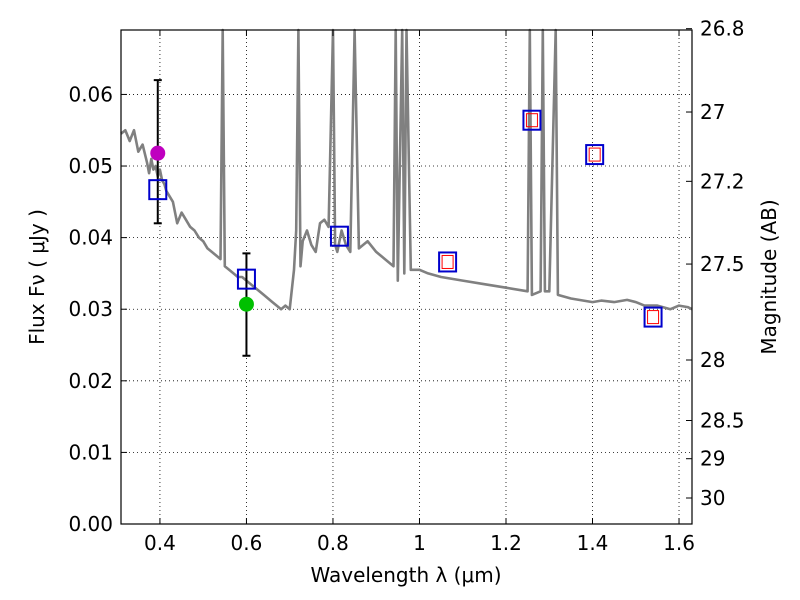 Image resolution: width=800 pixels, height=600 pixels. I want to click on y2-tick-label: 27.2, so click(722, 181).